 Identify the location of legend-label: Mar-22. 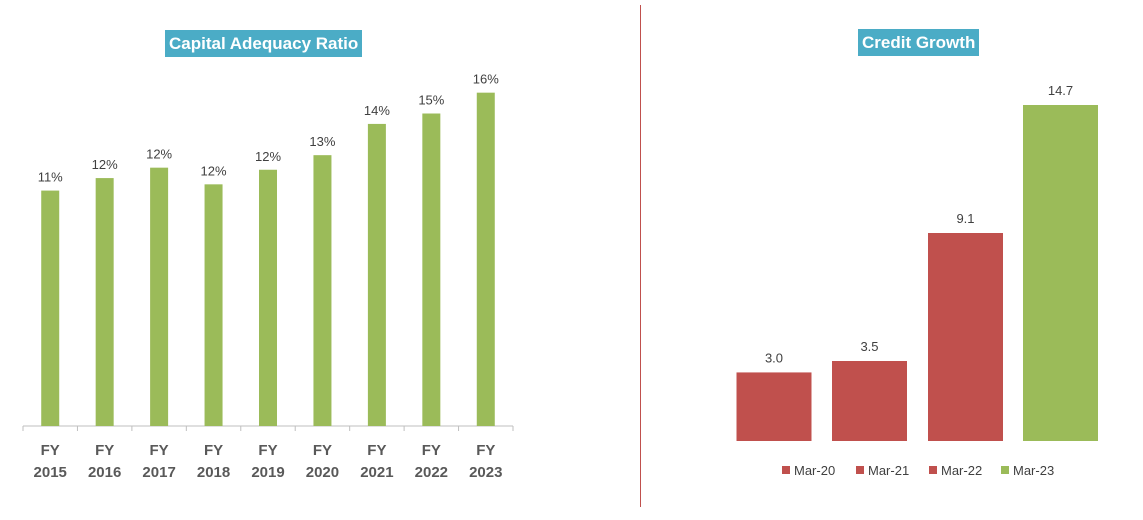
(961, 470).